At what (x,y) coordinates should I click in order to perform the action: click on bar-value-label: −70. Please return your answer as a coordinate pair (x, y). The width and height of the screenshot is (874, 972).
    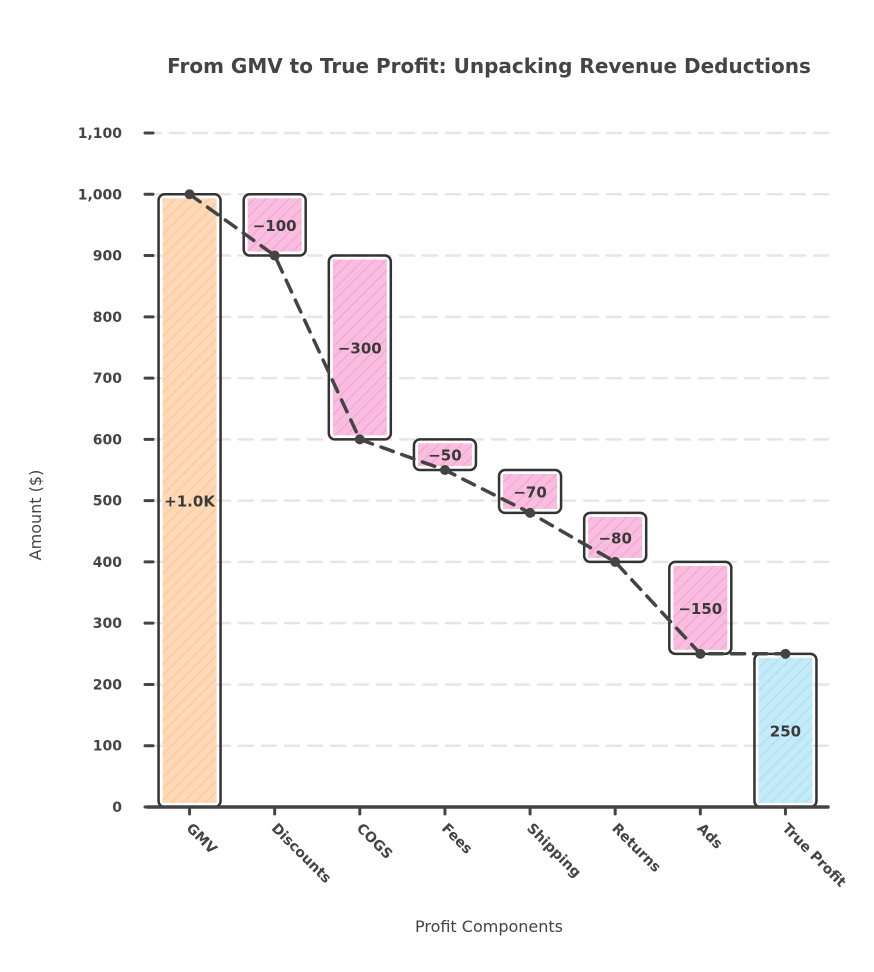
    Looking at the image, I should click on (529, 492).